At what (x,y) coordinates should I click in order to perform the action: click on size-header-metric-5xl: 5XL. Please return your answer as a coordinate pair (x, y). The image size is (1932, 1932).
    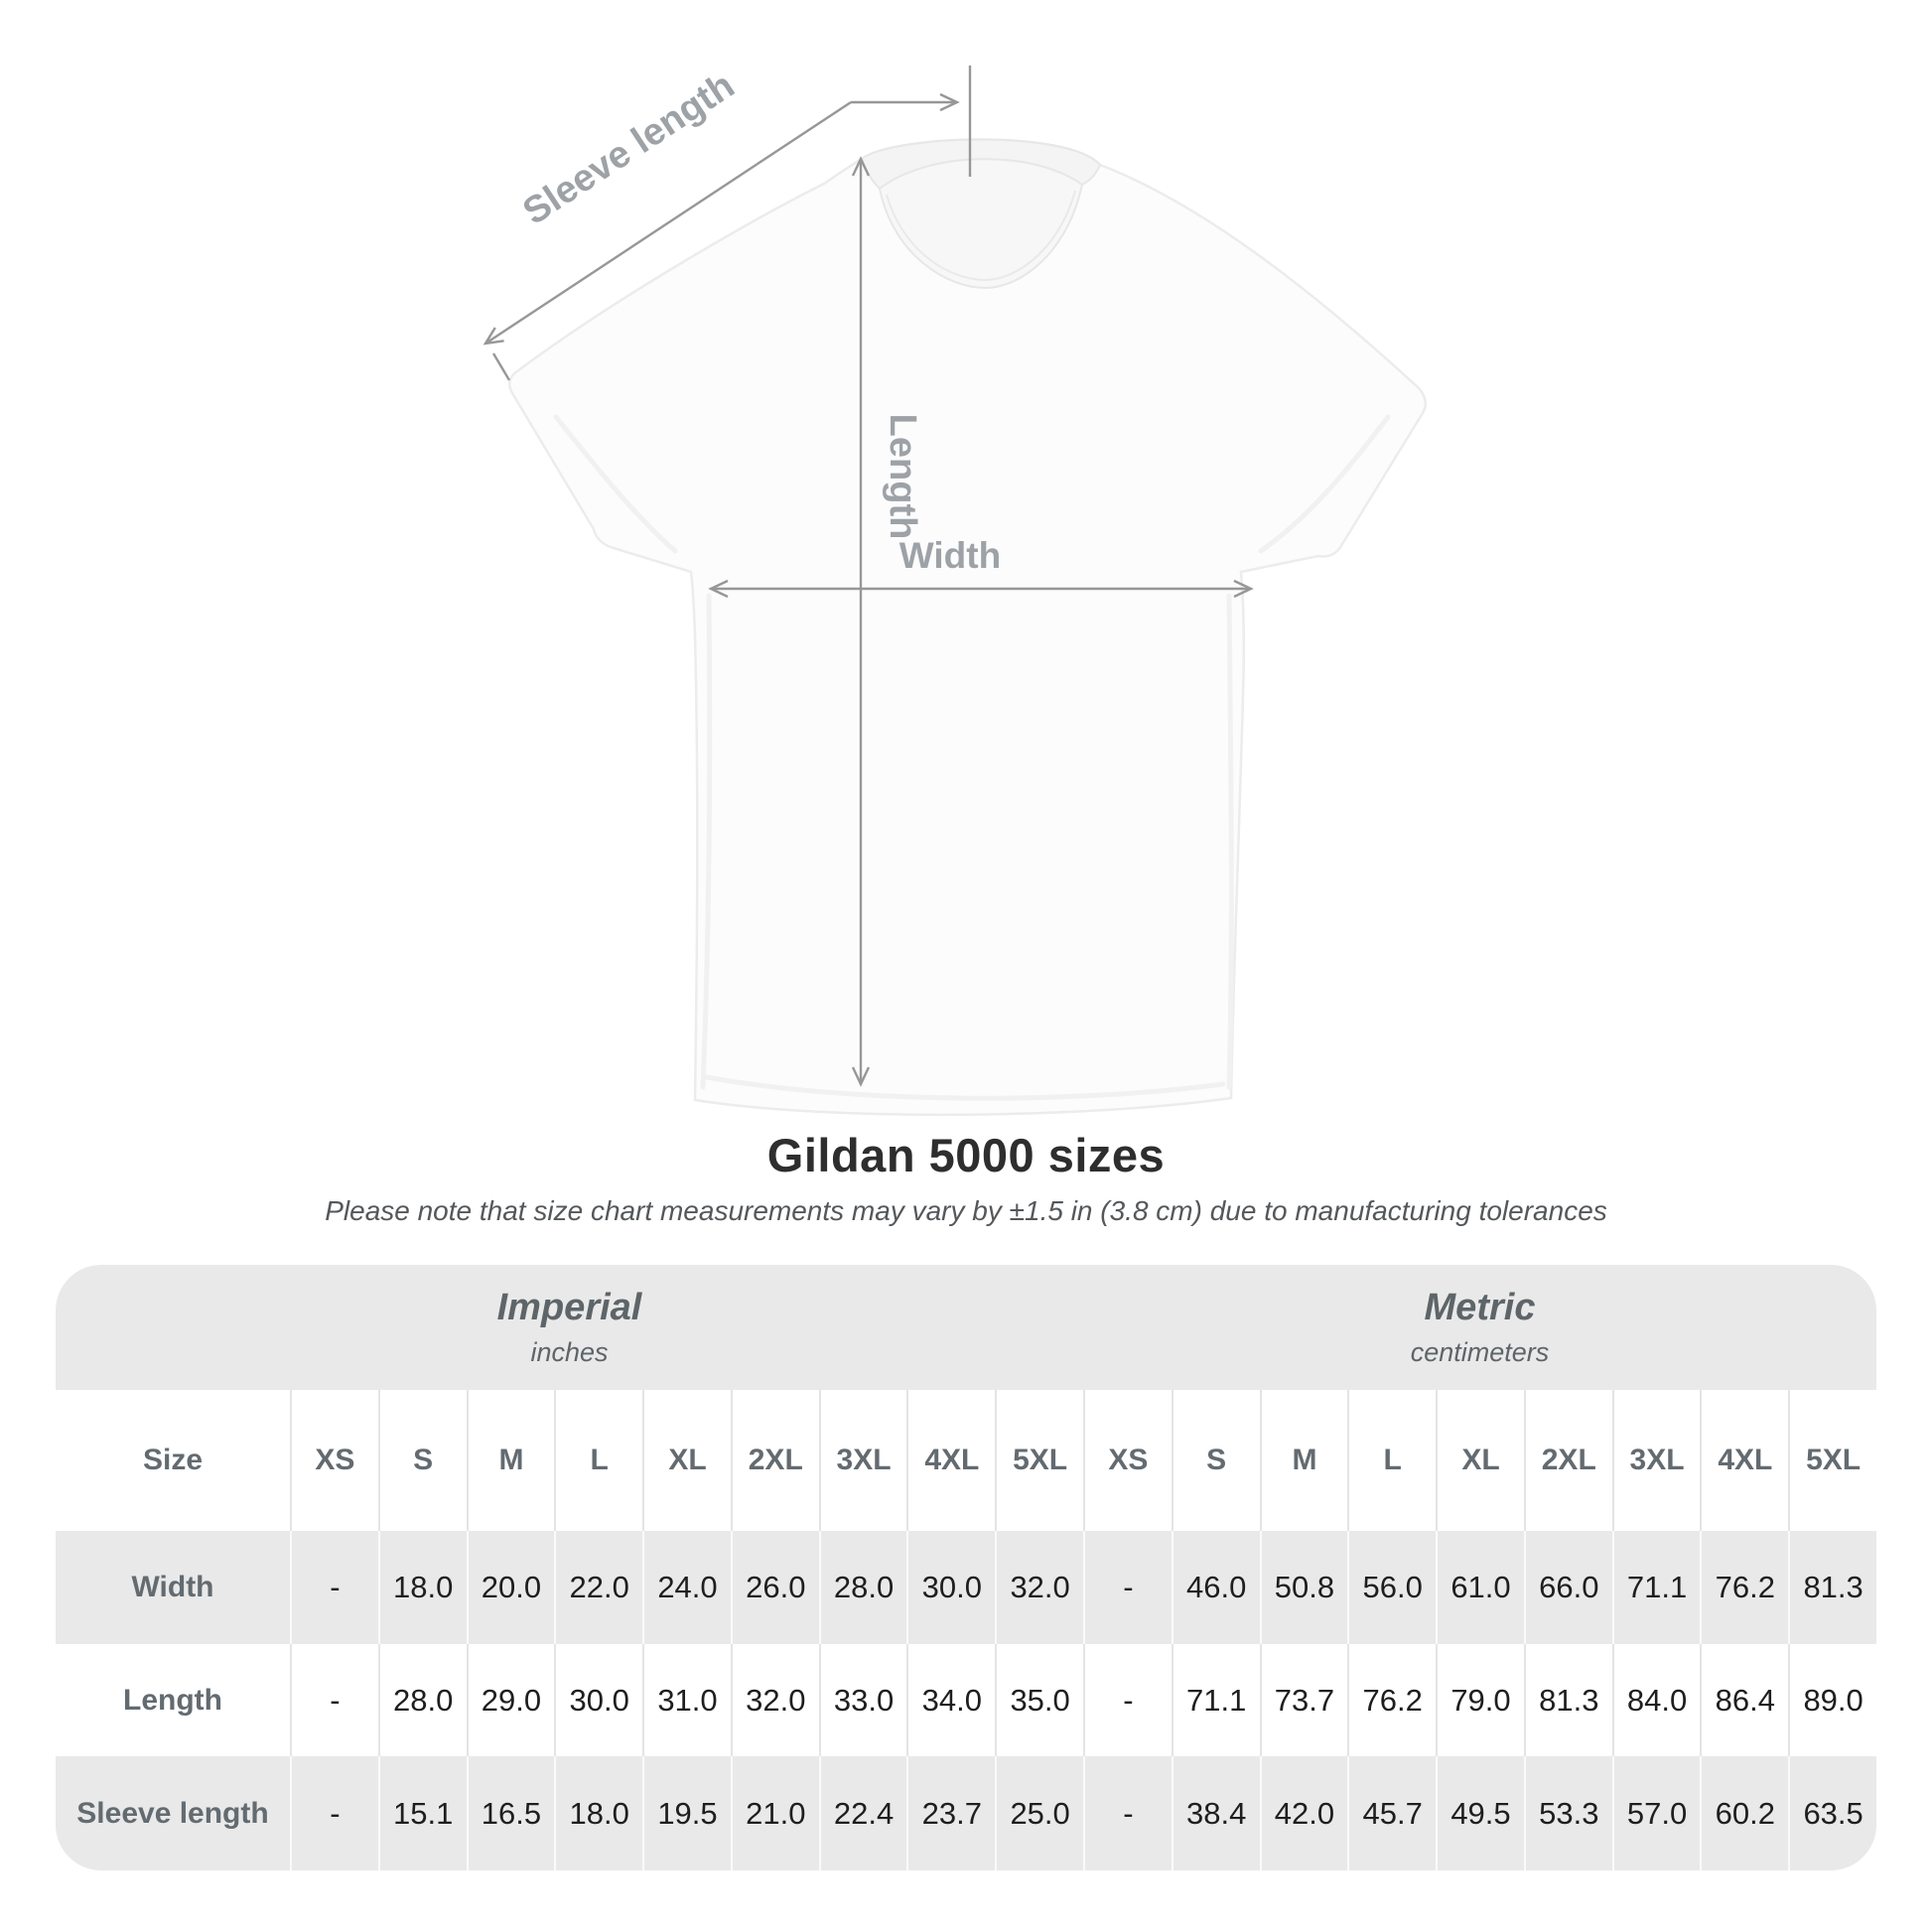
    Looking at the image, I should click on (1832, 1461).